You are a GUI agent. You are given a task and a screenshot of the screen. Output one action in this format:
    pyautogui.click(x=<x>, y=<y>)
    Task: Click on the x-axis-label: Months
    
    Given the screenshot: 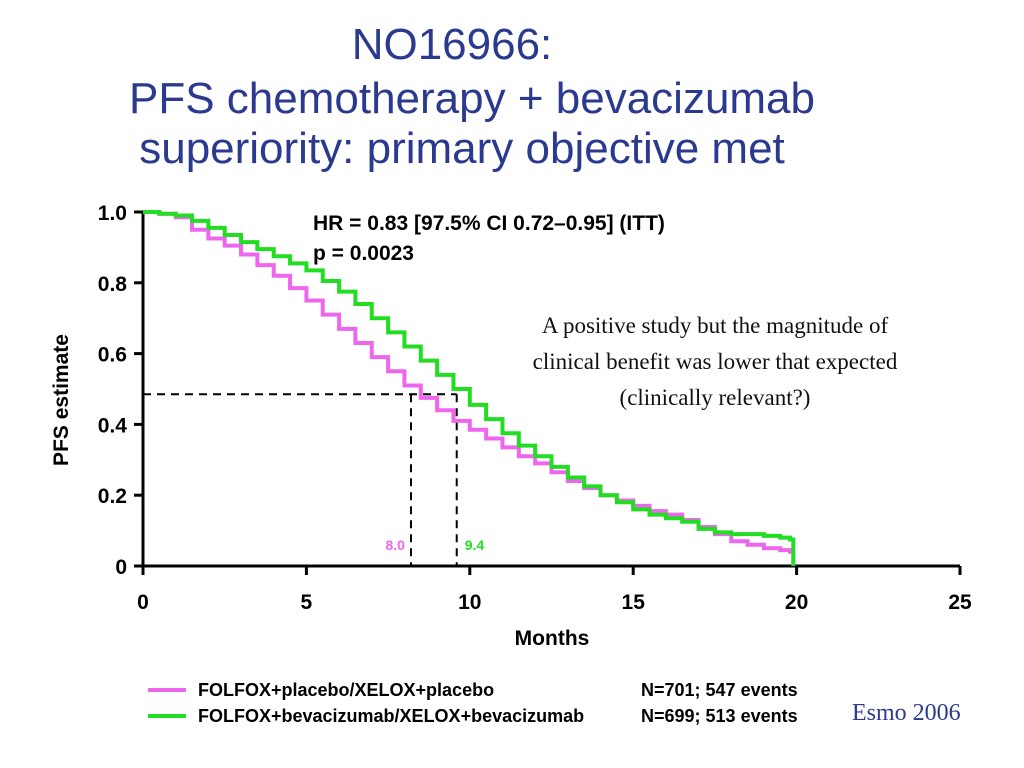 What is the action you would take?
    pyautogui.click(x=552, y=638)
    